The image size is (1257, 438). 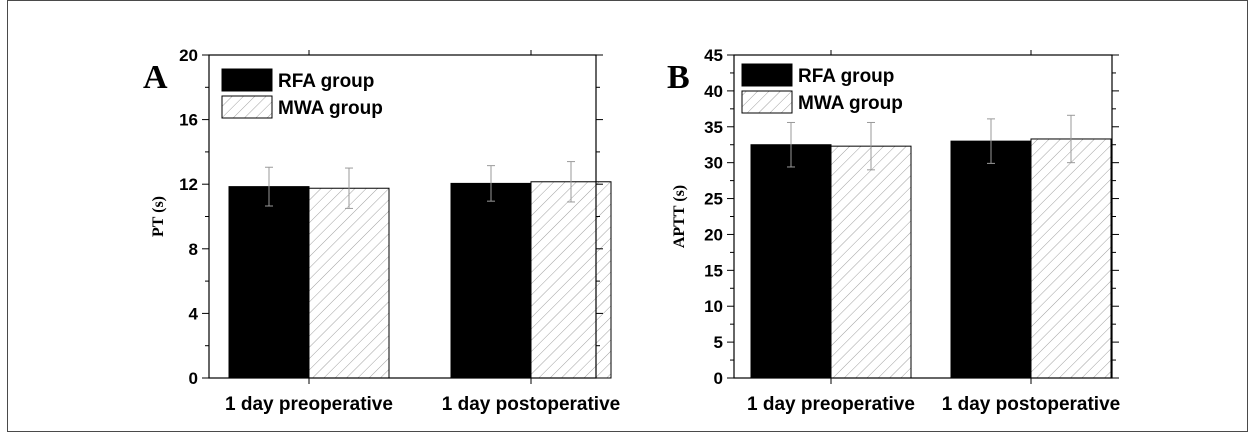 What do you see at coordinates (194, 313) in the screenshot?
I see `y-tick-label: 4` at bounding box center [194, 313].